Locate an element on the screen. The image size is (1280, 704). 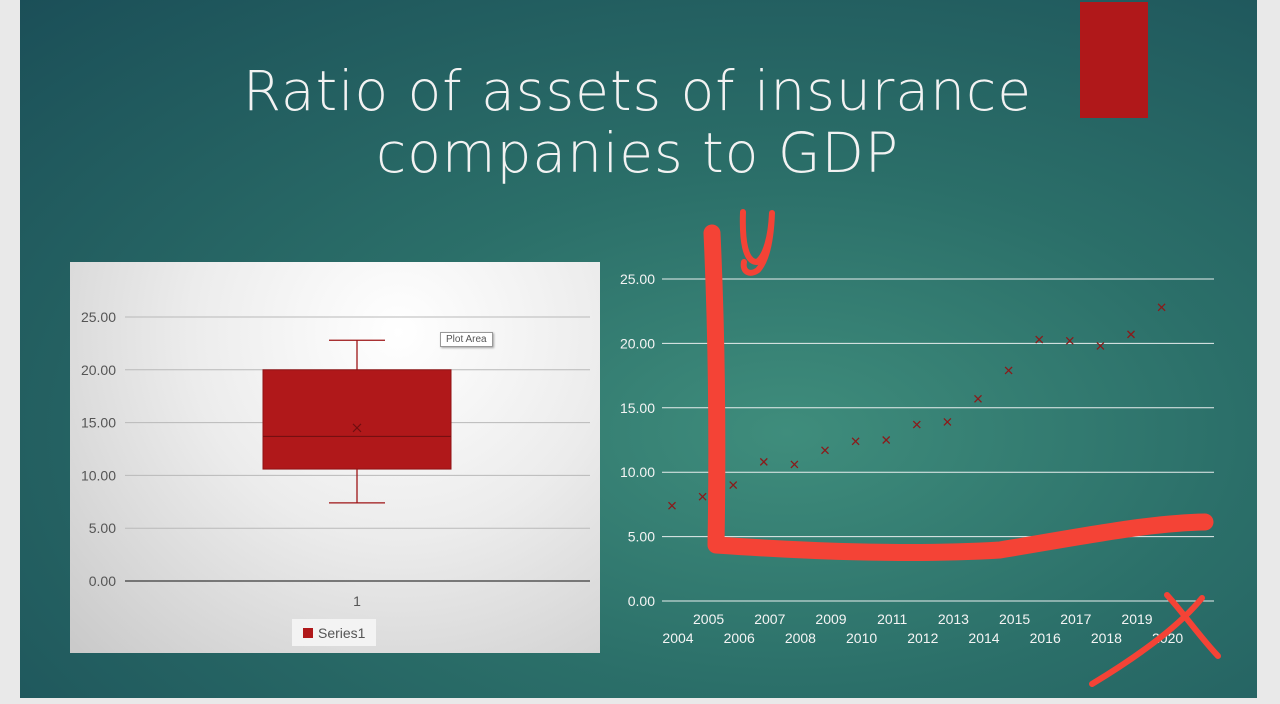
scatter-x-tick-label: 2010 is located at coordinates (861, 638).